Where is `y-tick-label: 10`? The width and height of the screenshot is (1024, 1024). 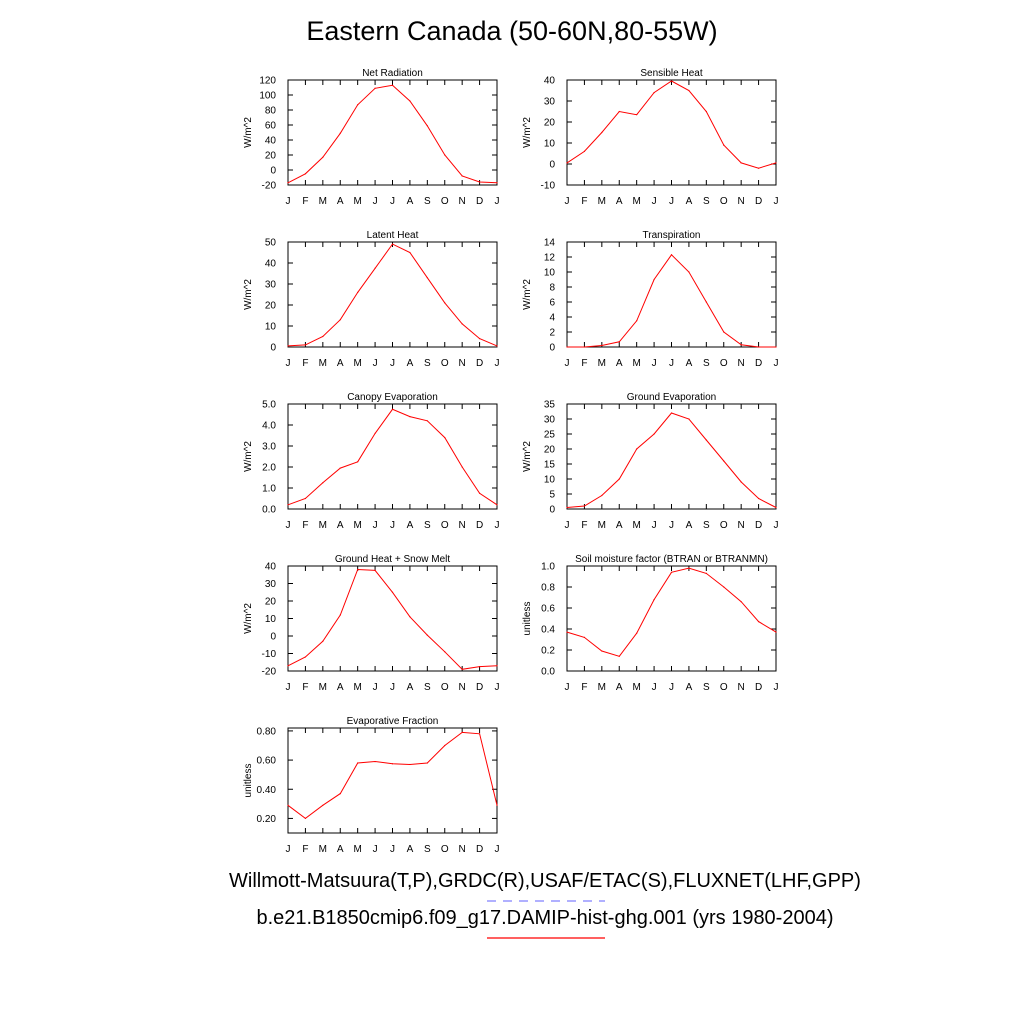
y-tick-label: 10 is located at coordinates (271, 327).